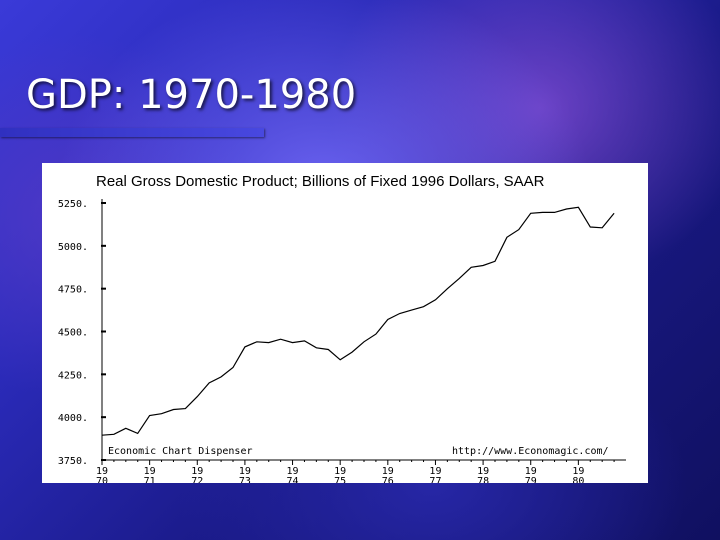  What do you see at coordinates (530, 451) in the screenshot?
I see `watermark-right: http://www.Economagic.com/` at bounding box center [530, 451].